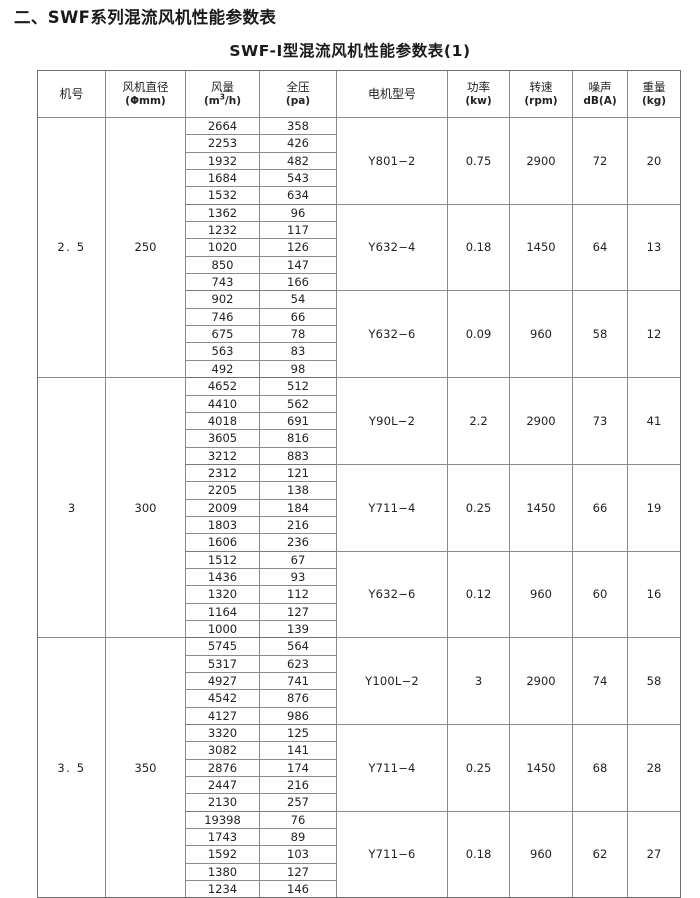  What do you see at coordinates (478, 594) in the screenshot?
I see `cell-power: 0.12` at bounding box center [478, 594].